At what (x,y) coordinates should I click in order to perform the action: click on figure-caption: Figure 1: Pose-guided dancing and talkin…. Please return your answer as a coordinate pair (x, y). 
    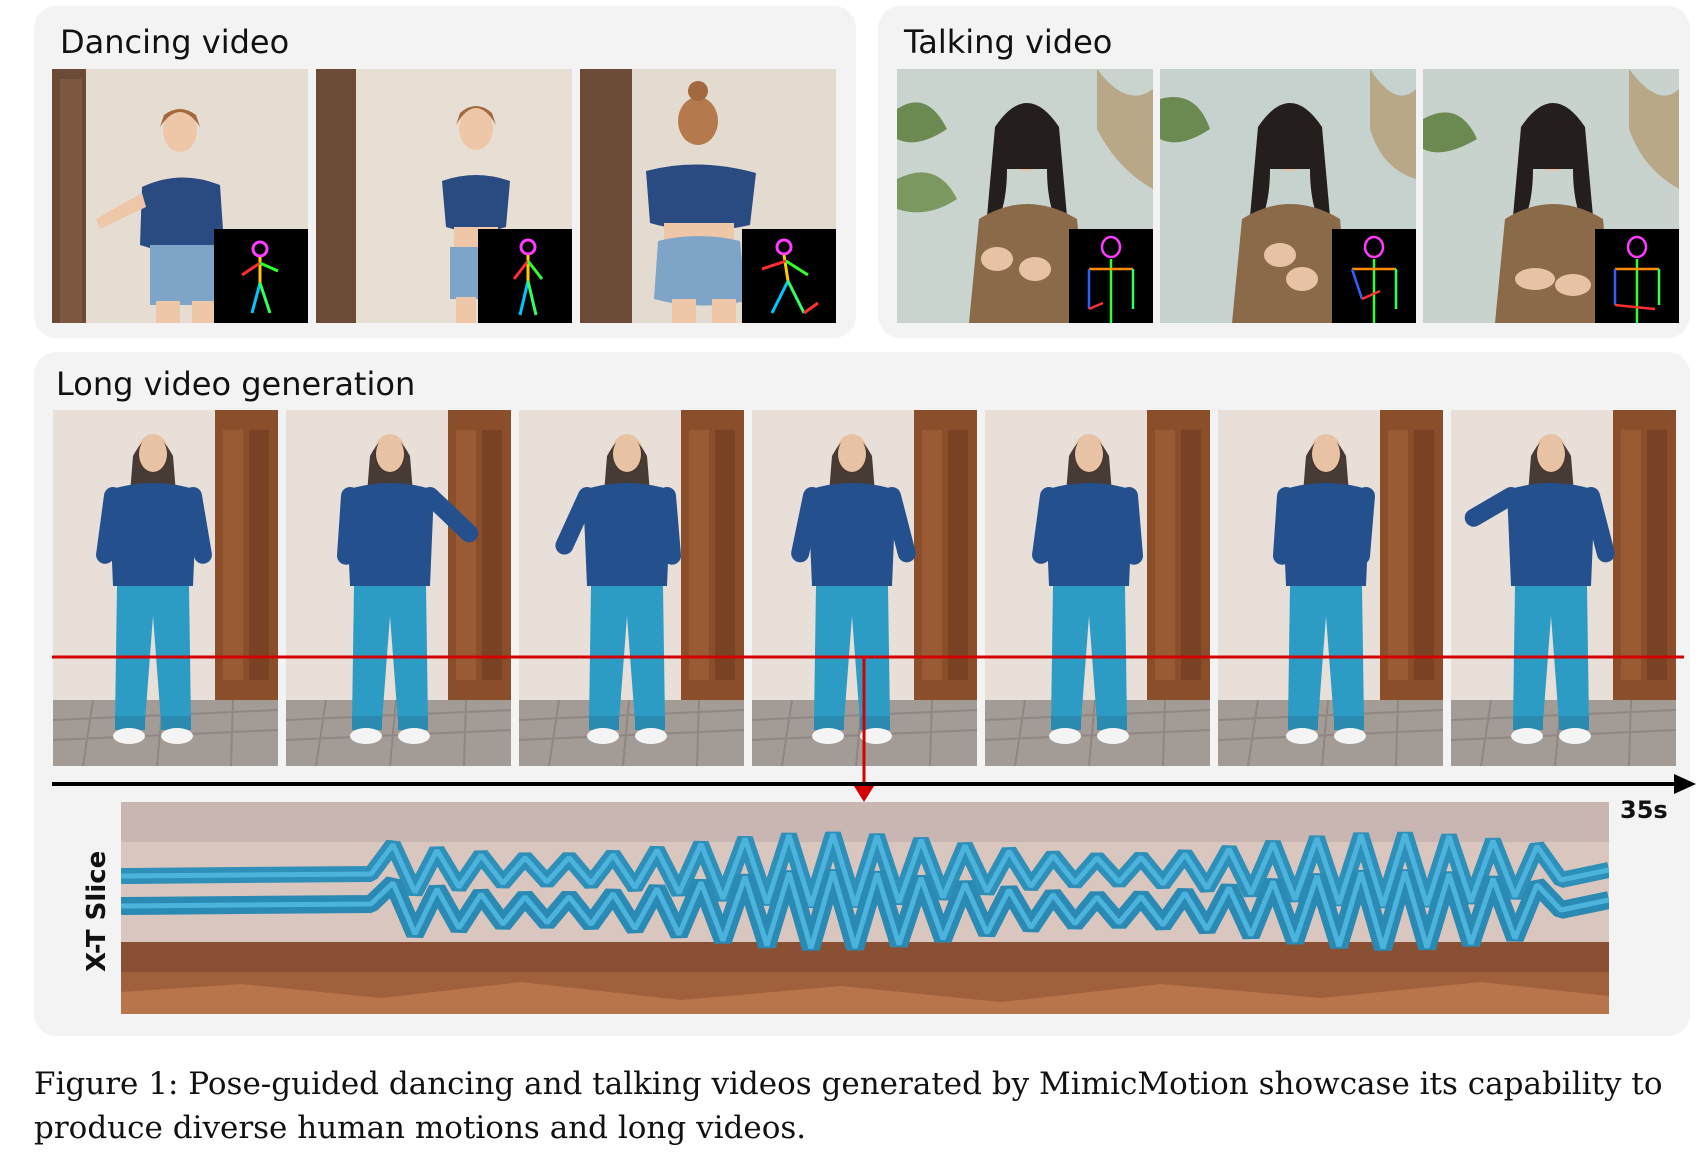
    Looking at the image, I should click on (848, 1106).